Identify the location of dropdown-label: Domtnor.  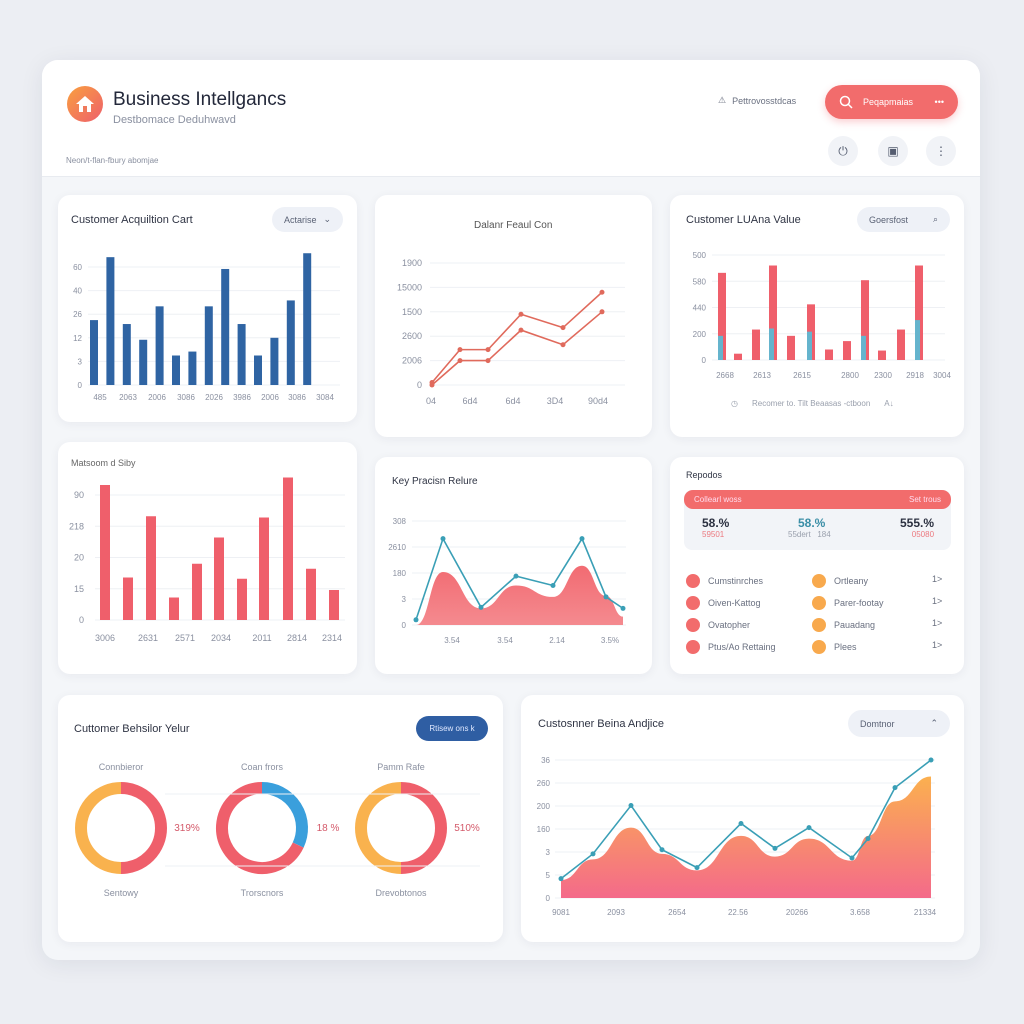
(877, 723).